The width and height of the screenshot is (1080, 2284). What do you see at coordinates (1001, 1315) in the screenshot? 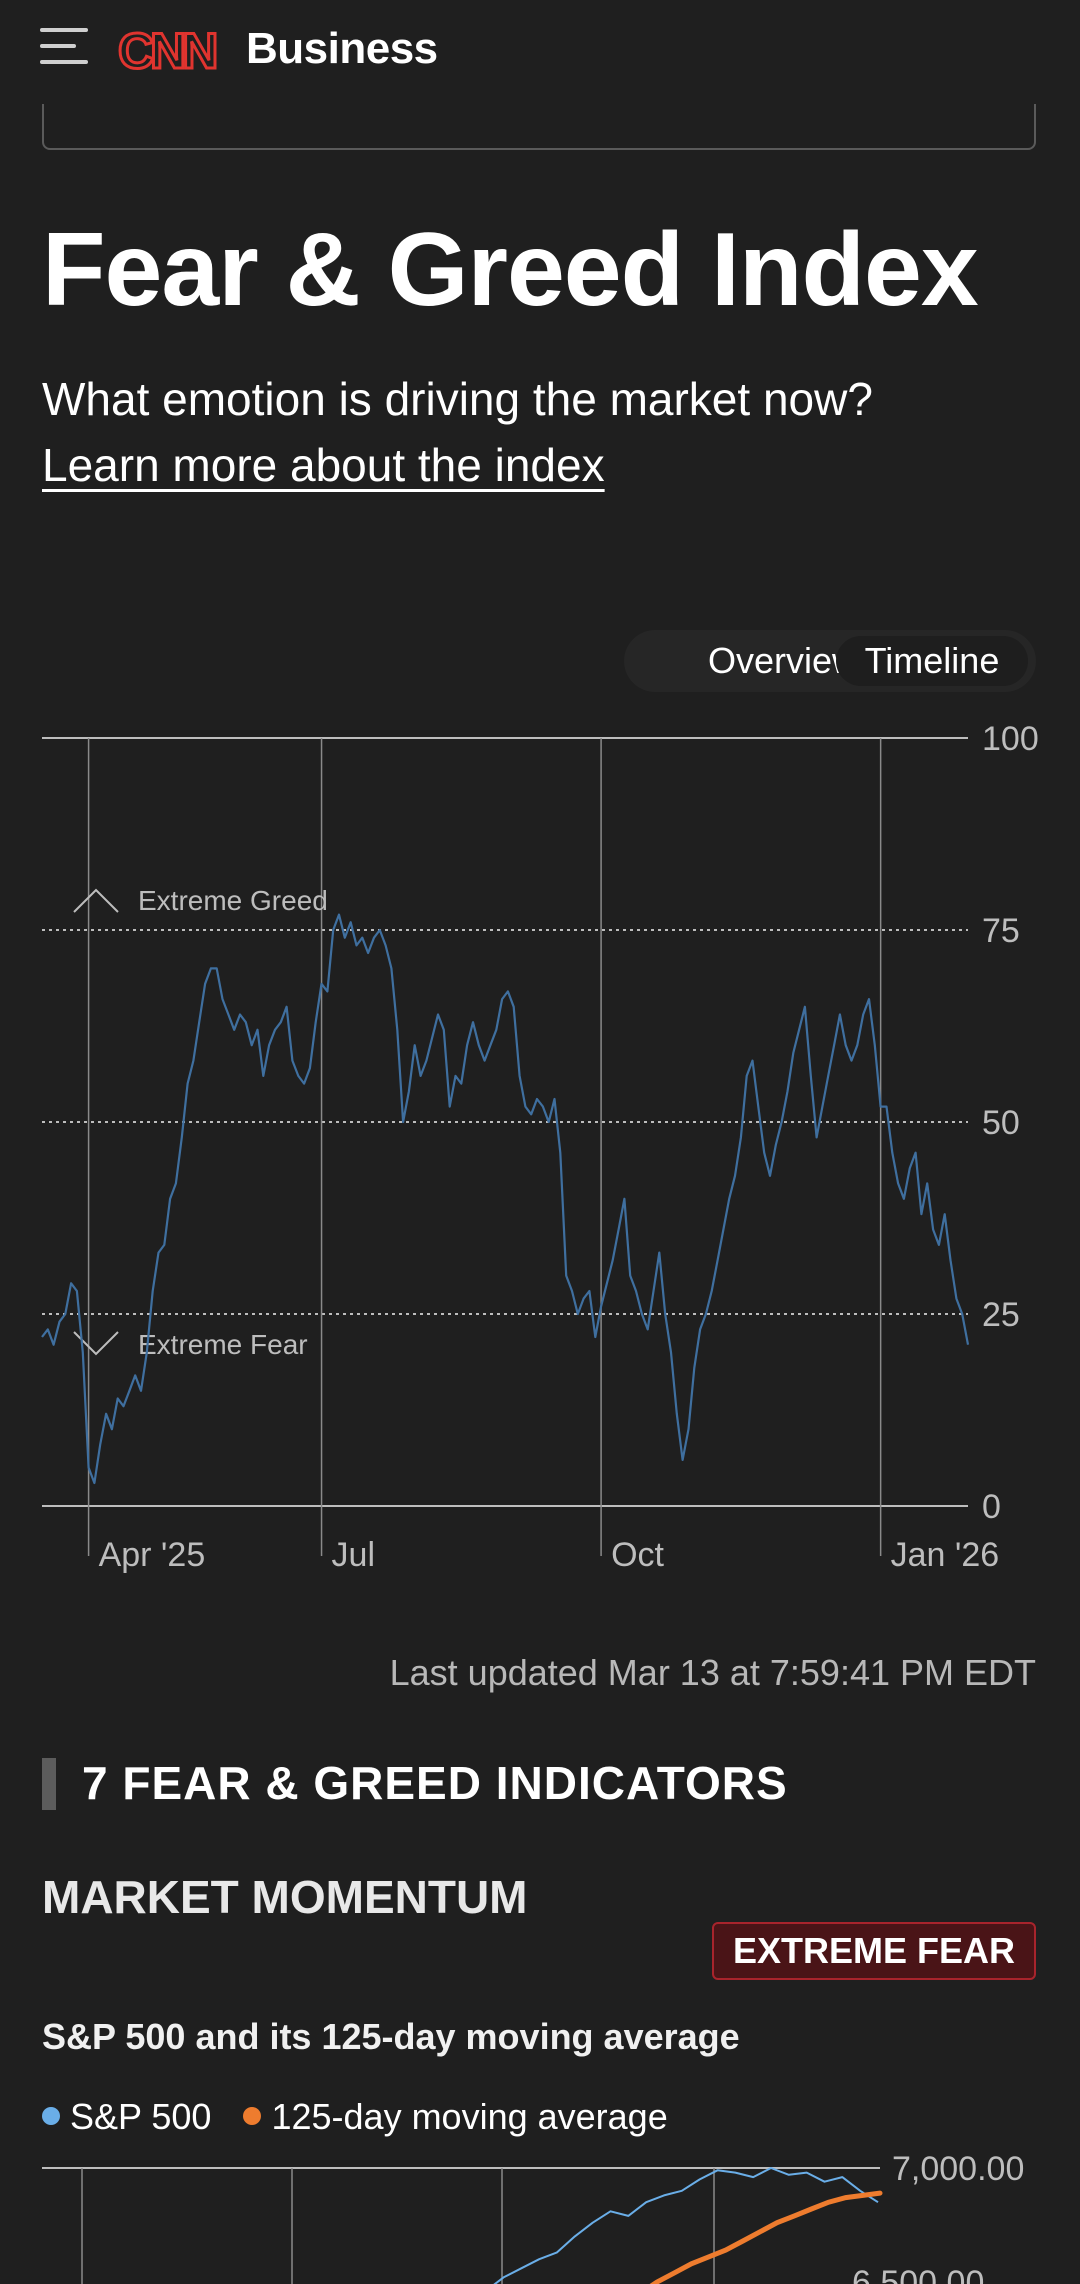
I see `y-tick-label: 25` at bounding box center [1001, 1315].